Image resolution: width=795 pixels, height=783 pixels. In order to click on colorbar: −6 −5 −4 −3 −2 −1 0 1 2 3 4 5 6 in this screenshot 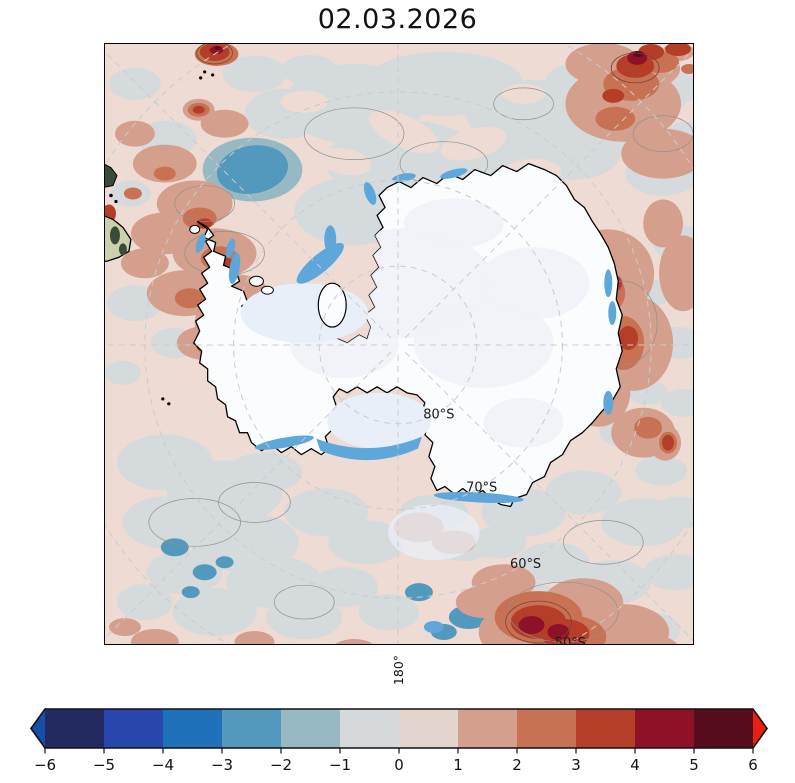, I will do `click(397, 742)`.